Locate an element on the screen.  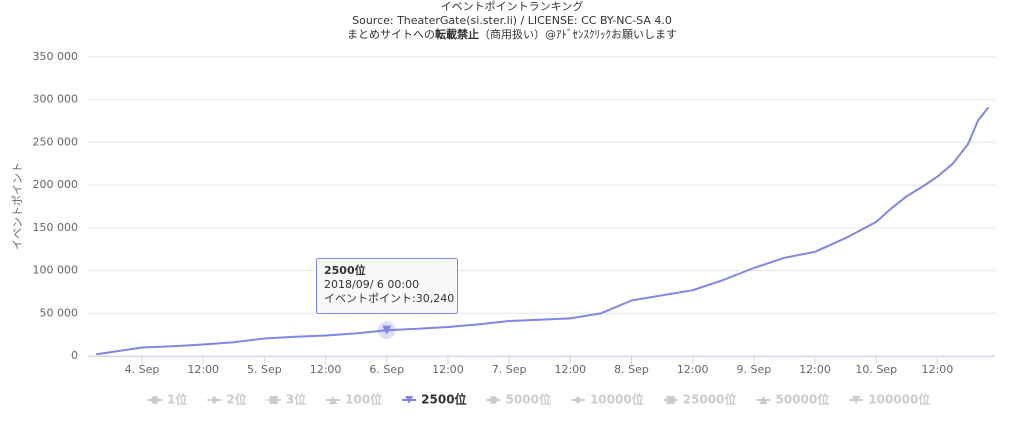
y-tick-label: 150 000 is located at coordinates (56, 227).